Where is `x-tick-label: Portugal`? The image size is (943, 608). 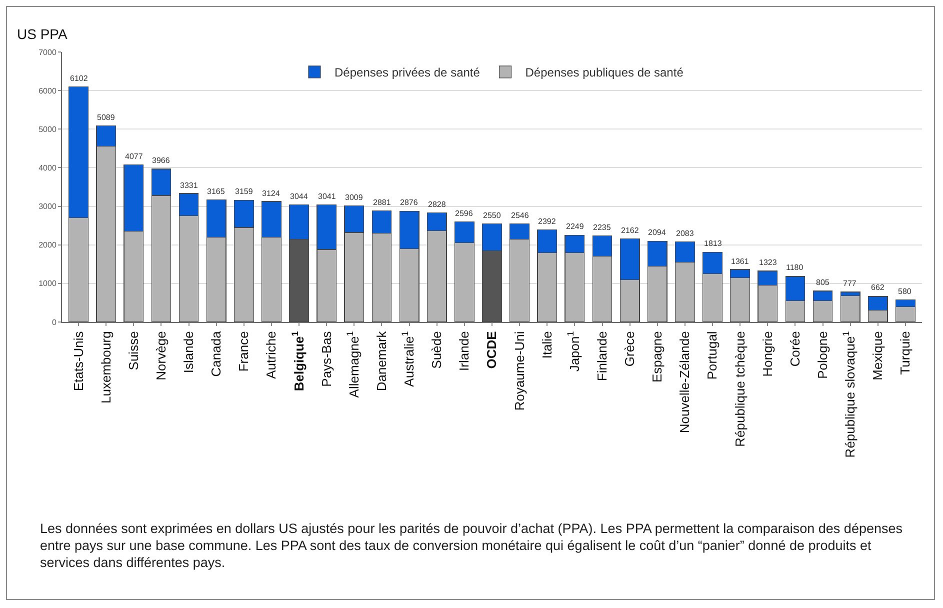
x-tick-label: Portugal is located at coordinates (712, 355).